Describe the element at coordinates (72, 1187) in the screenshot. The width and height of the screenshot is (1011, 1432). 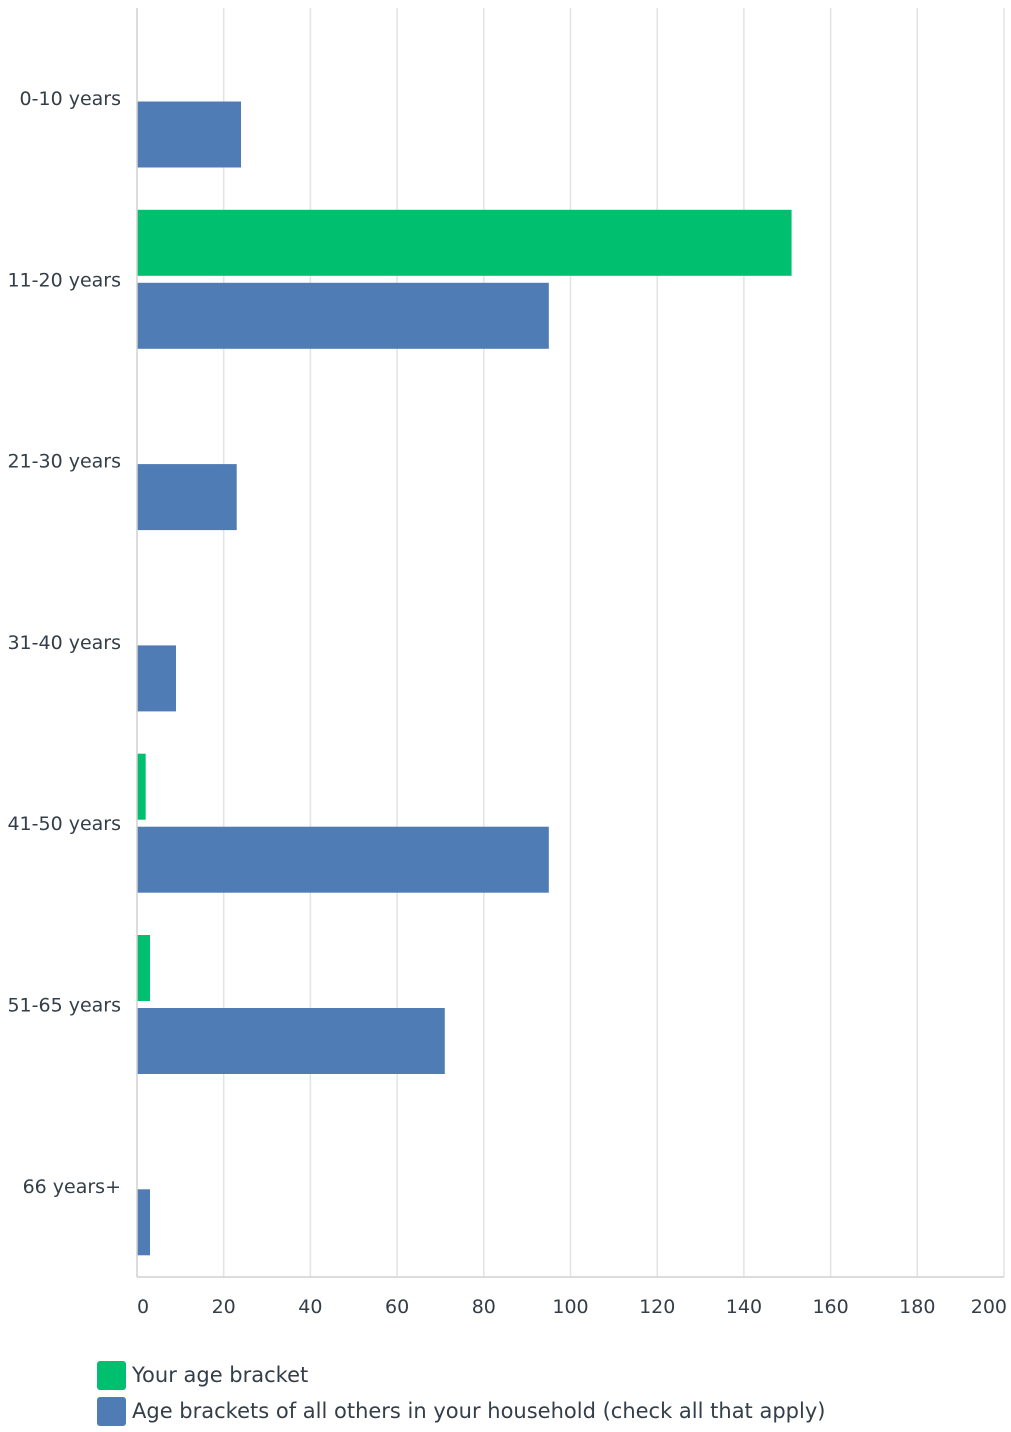
I see `y-tick-label: 66 years+` at that location.